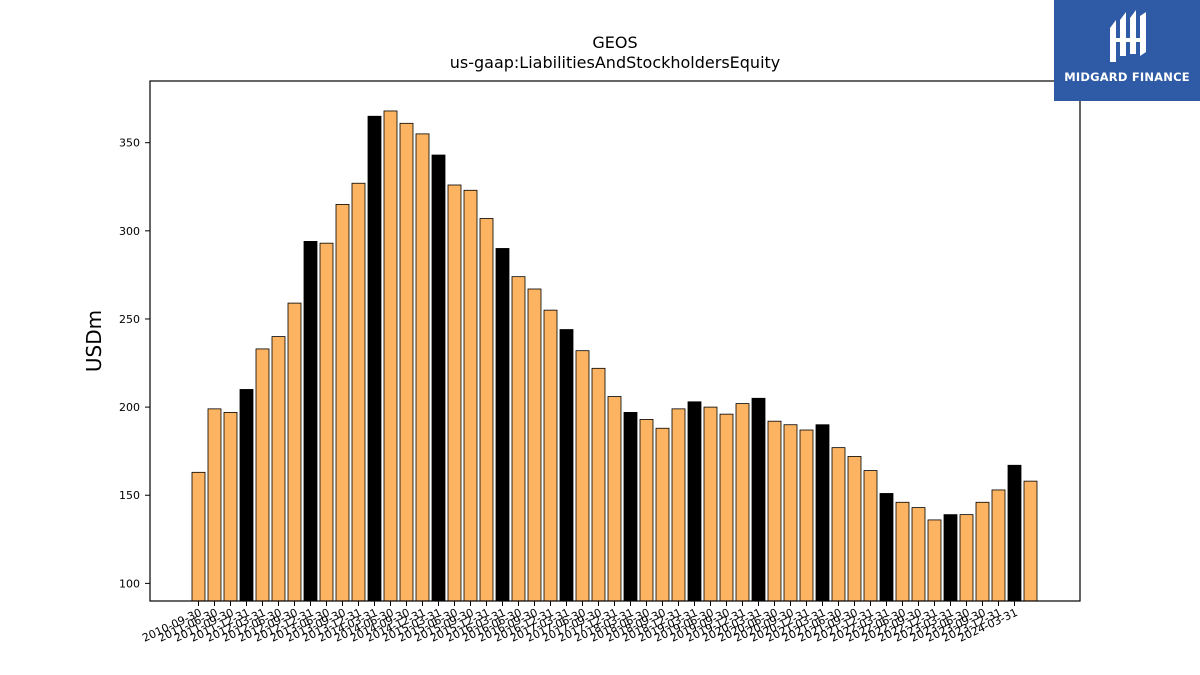  Describe the element at coordinates (129, 231) in the screenshot. I see `y-tick-label-300: 300` at that location.